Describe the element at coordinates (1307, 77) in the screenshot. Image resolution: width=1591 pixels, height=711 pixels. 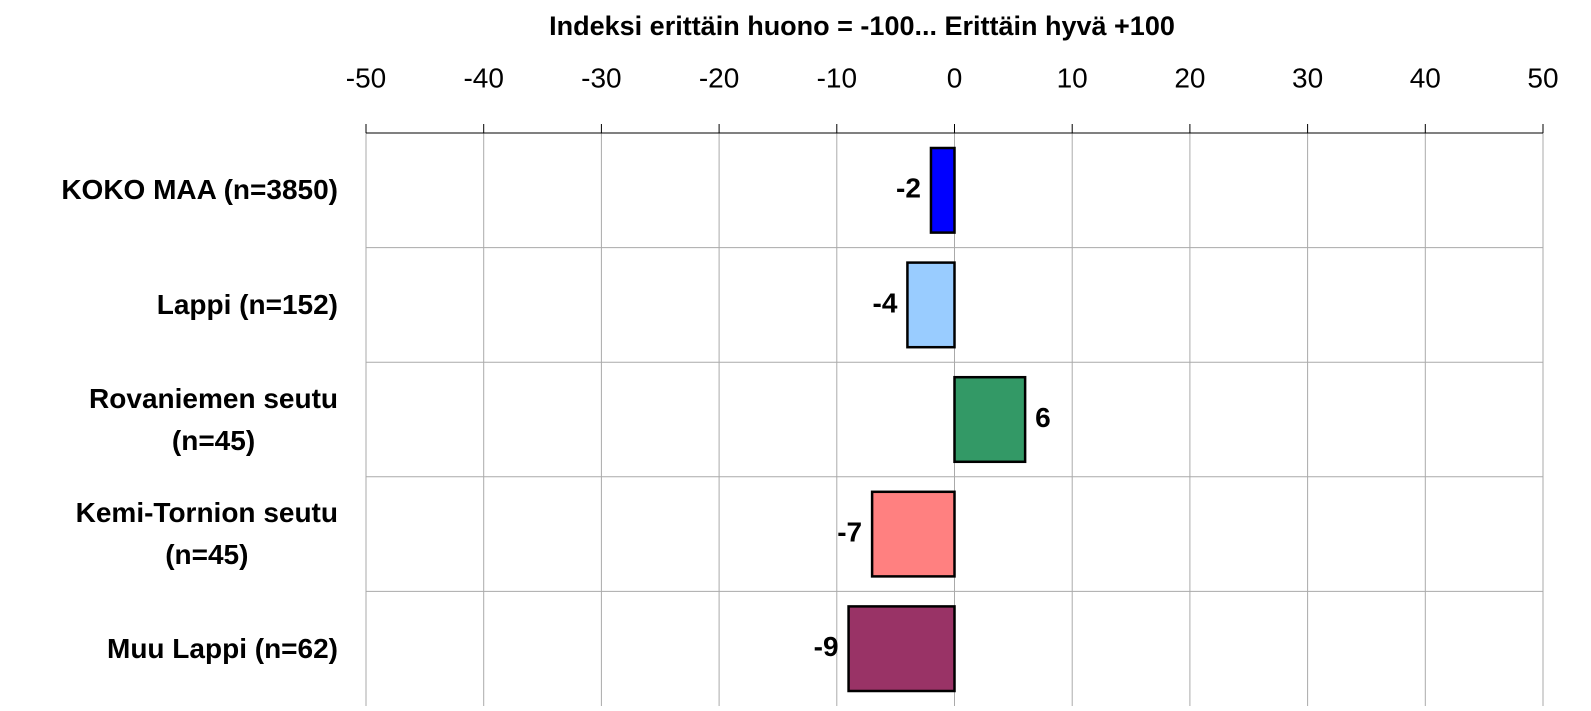
I see `x-tick-label: 30` at that location.